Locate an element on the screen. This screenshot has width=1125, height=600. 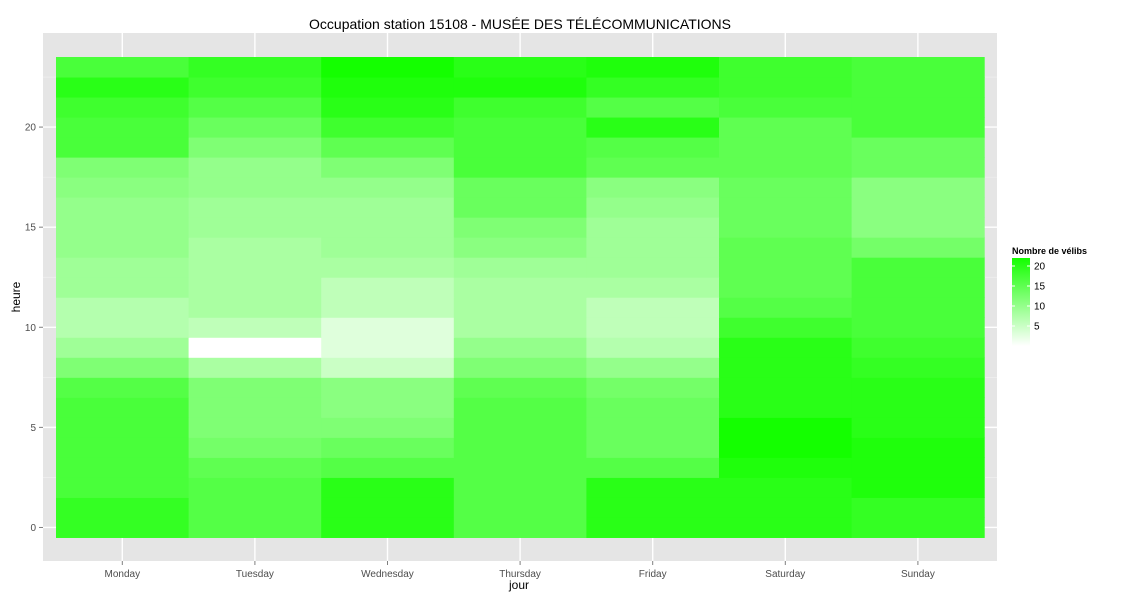
color-legend: Nombre de vélibs 5 10 15 20 is located at coordinates (1049, 296).